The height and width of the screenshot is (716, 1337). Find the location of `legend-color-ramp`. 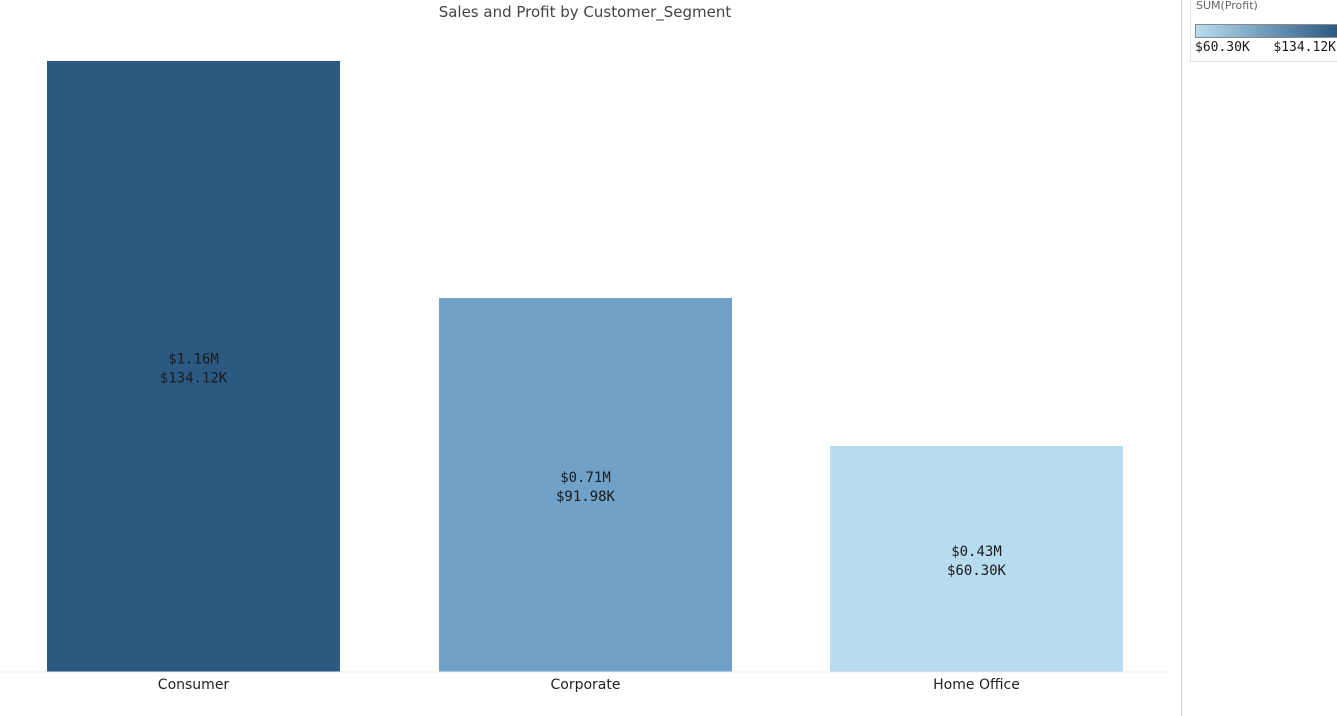

legend-color-ramp is located at coordinates (1266, 31).